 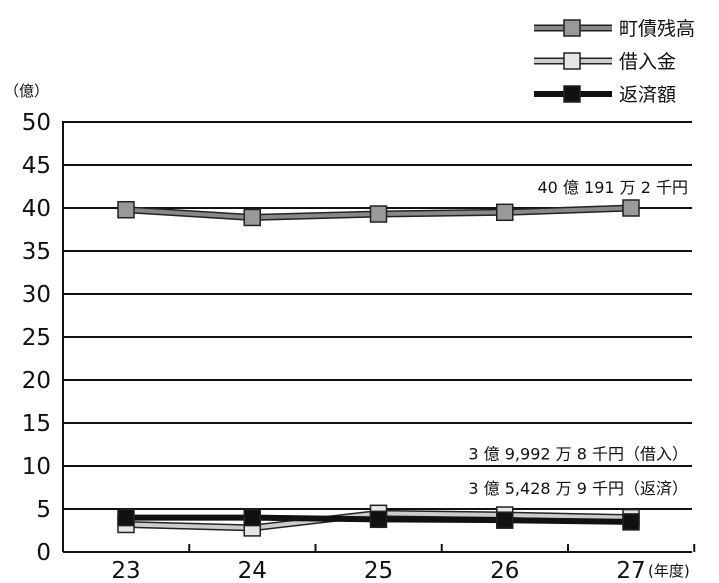 I want to click on legend-label: 返済額, so click(x=647, y=95).